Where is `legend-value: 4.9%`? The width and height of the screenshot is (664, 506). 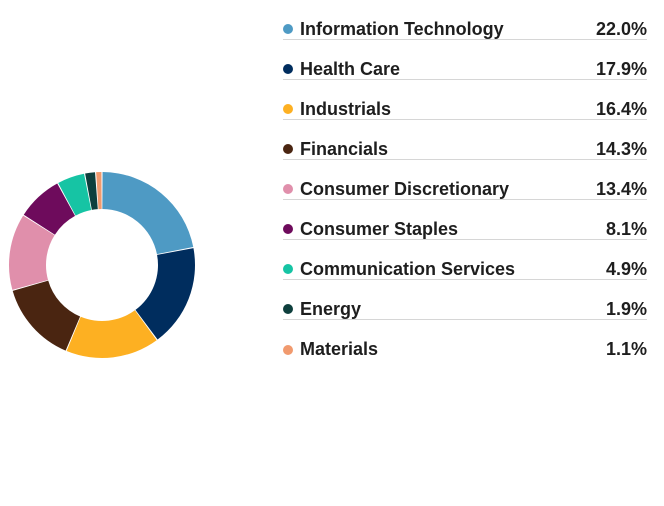
legend-value: 4.9% is located at coordinates (626, 268).